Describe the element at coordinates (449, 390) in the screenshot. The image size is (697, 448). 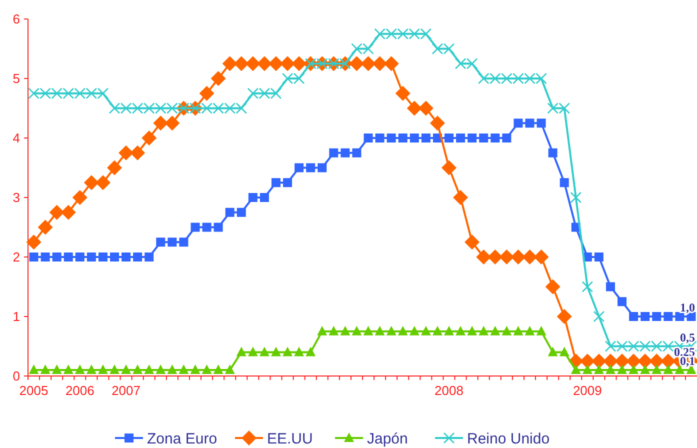
I see `x-tick-label: 2008` at that location.